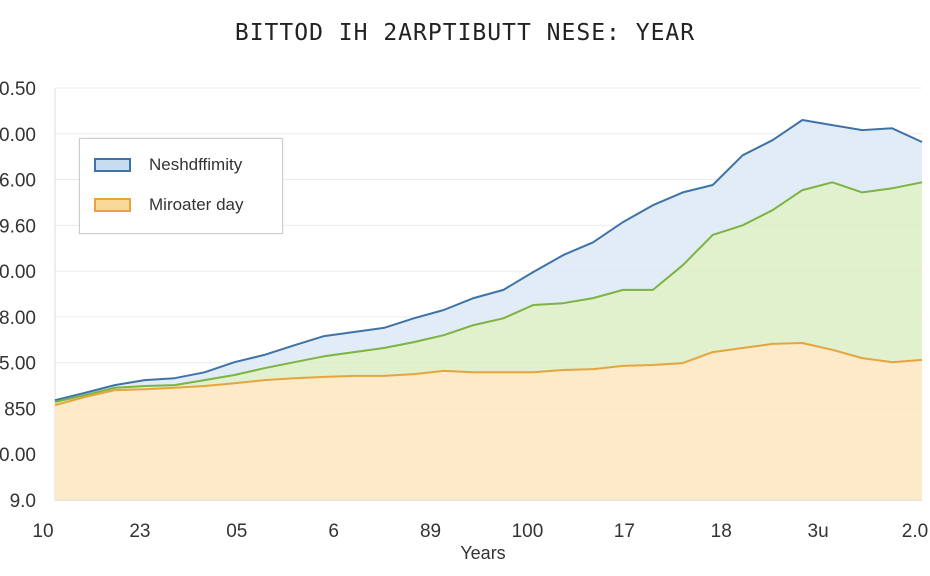 This screenshot has width=930, height=576. What do you see at coordinates (18, 89) in the screenshot?
I see `y-tick-label: 0.50` at bounding box center [18, 89].